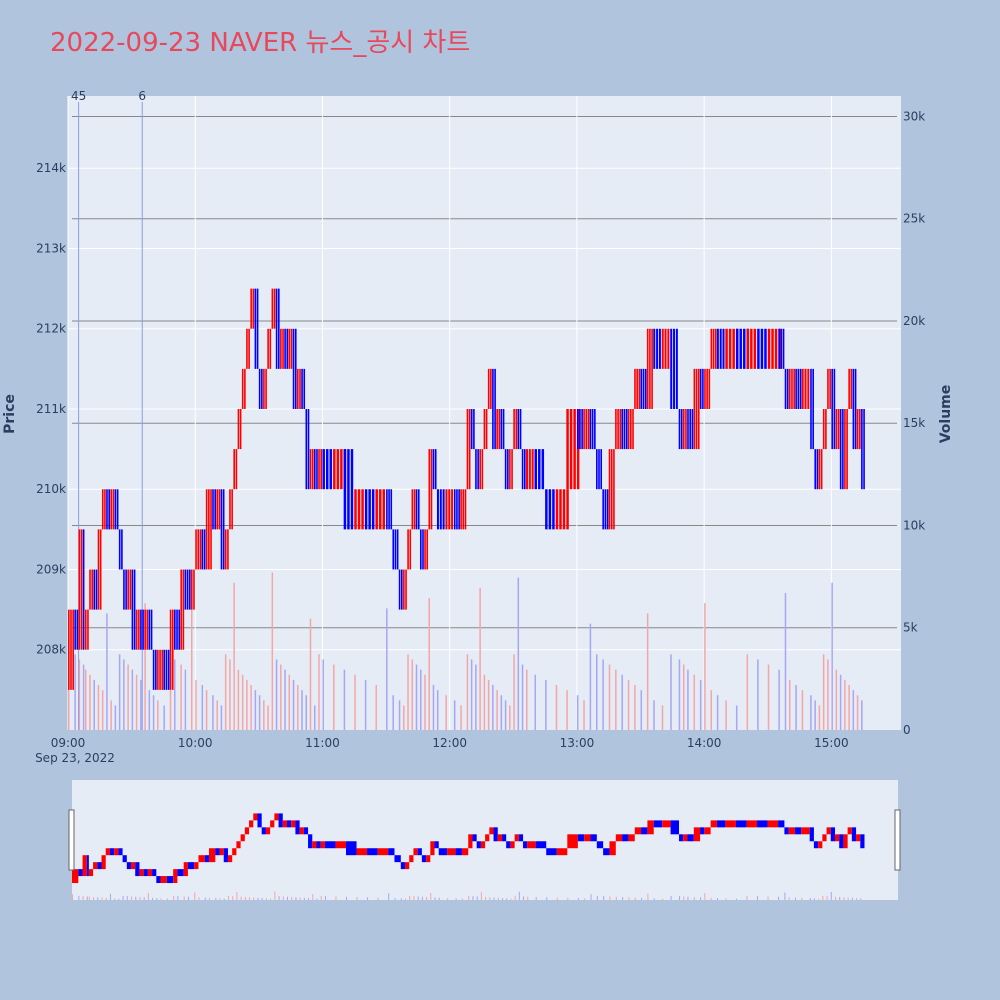  I want to click on range-slider-background, so click(485, 840).